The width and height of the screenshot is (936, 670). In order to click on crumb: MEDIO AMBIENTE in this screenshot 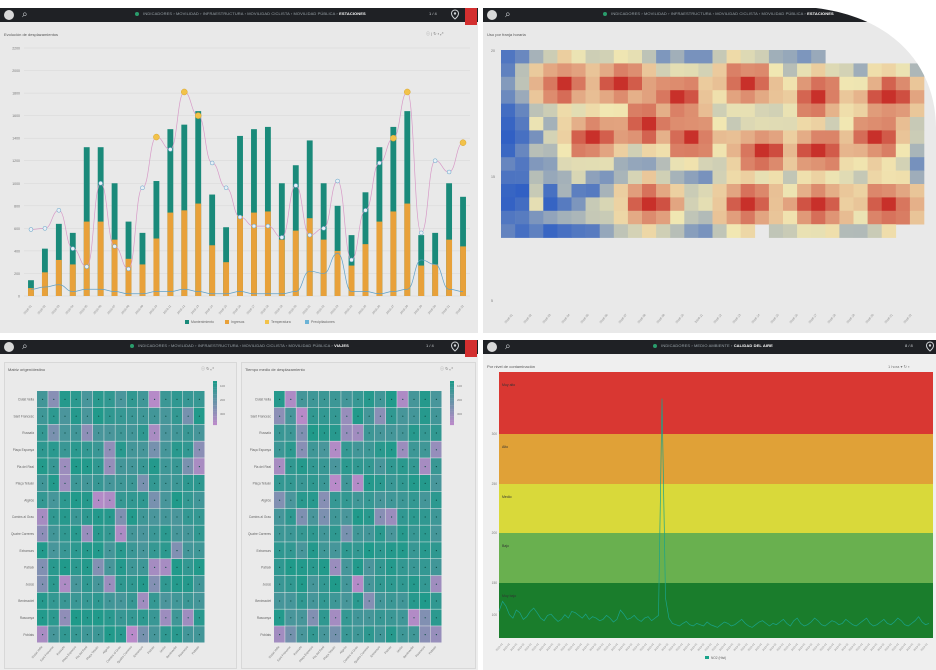, I will do `click(711, 345)`.